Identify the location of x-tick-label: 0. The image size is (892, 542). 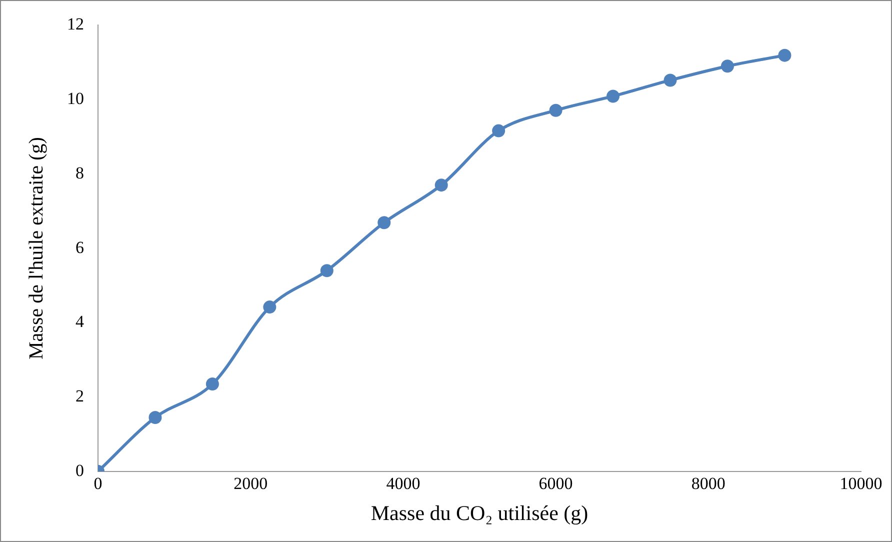
(98, 484).